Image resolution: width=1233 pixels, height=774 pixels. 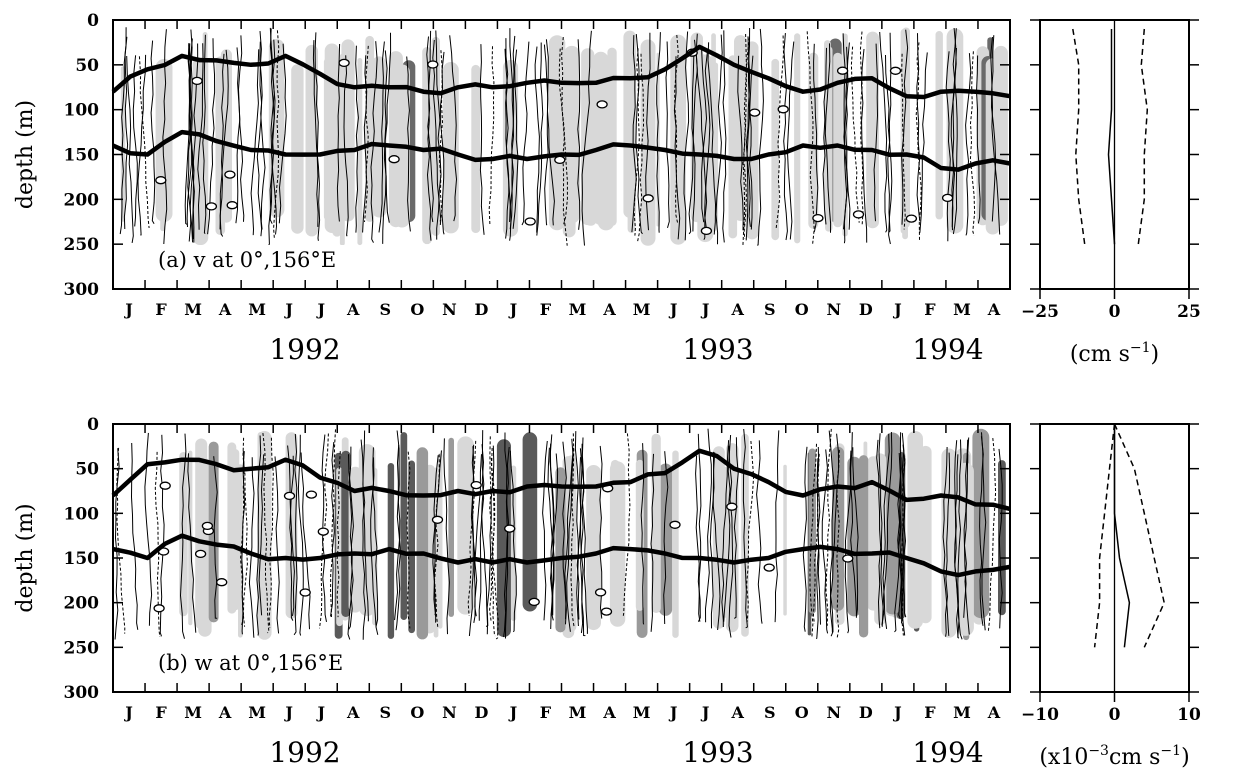 What do you see at coordinates (1189, 715) in the screenshot?
I see `profile-x-tick-label: 10` at bounding box center [1189, 715].